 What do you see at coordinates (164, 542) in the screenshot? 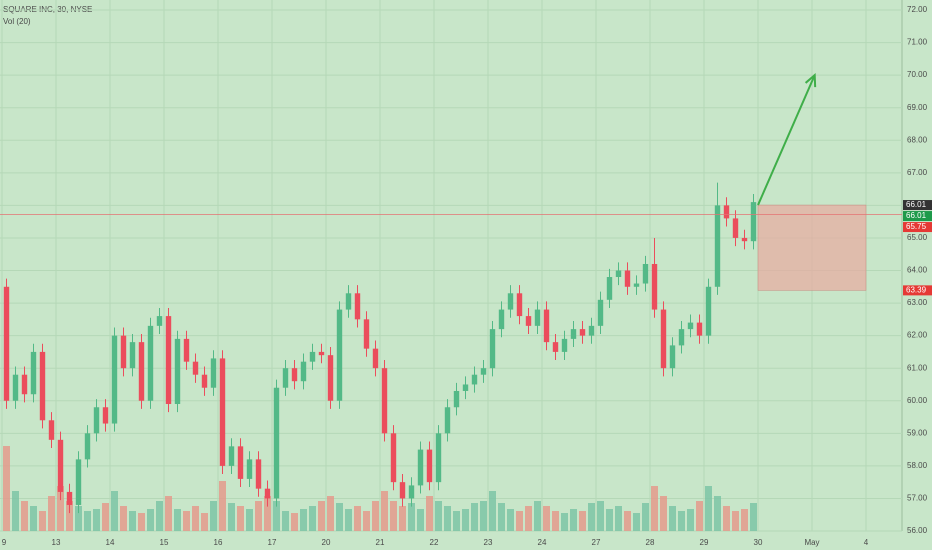
I see `x-tick-label: 15` at bounding box center [164, 542].